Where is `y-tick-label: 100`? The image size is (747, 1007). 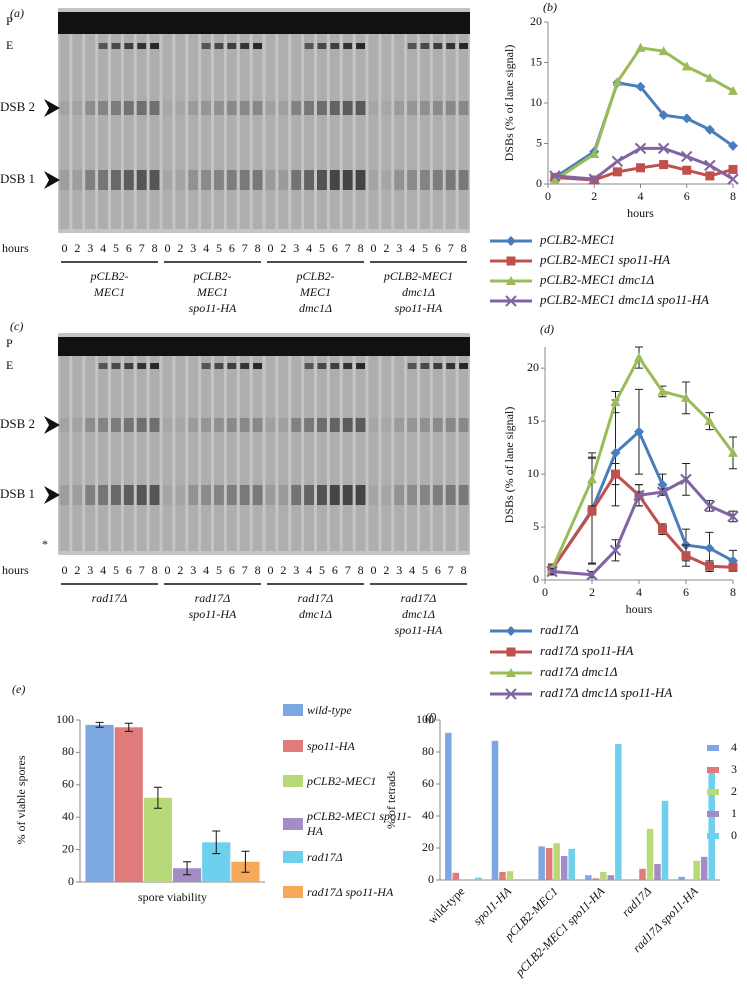
y-tick-label: 100 is located at coordinates (65, 719).